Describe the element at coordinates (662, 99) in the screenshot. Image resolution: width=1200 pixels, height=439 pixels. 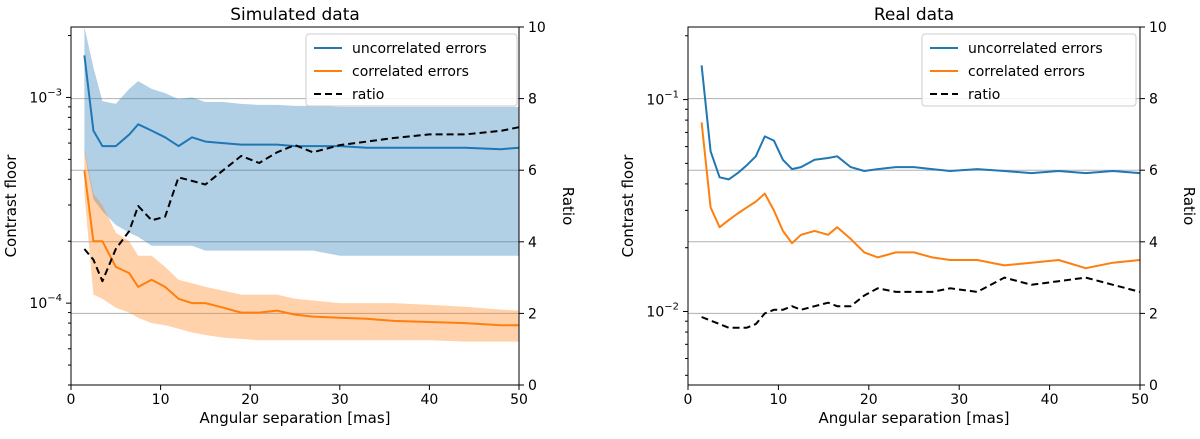
I see `y-tick-label: 10⁻¹` at that location.